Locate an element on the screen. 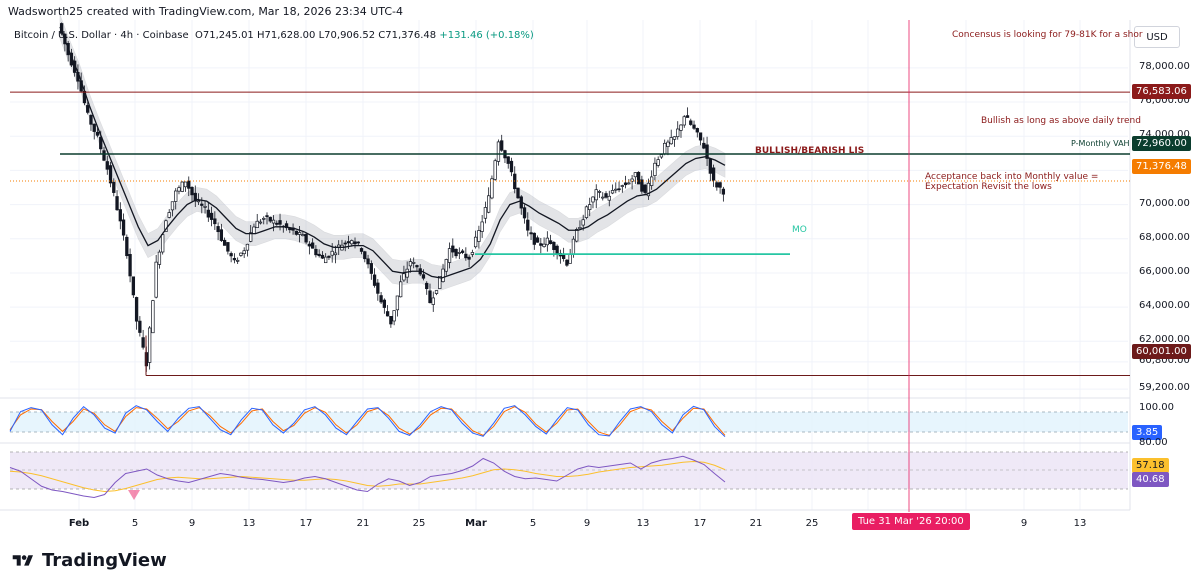  ohlc-low: L70,906.52 is located at coordinates (347, 35).